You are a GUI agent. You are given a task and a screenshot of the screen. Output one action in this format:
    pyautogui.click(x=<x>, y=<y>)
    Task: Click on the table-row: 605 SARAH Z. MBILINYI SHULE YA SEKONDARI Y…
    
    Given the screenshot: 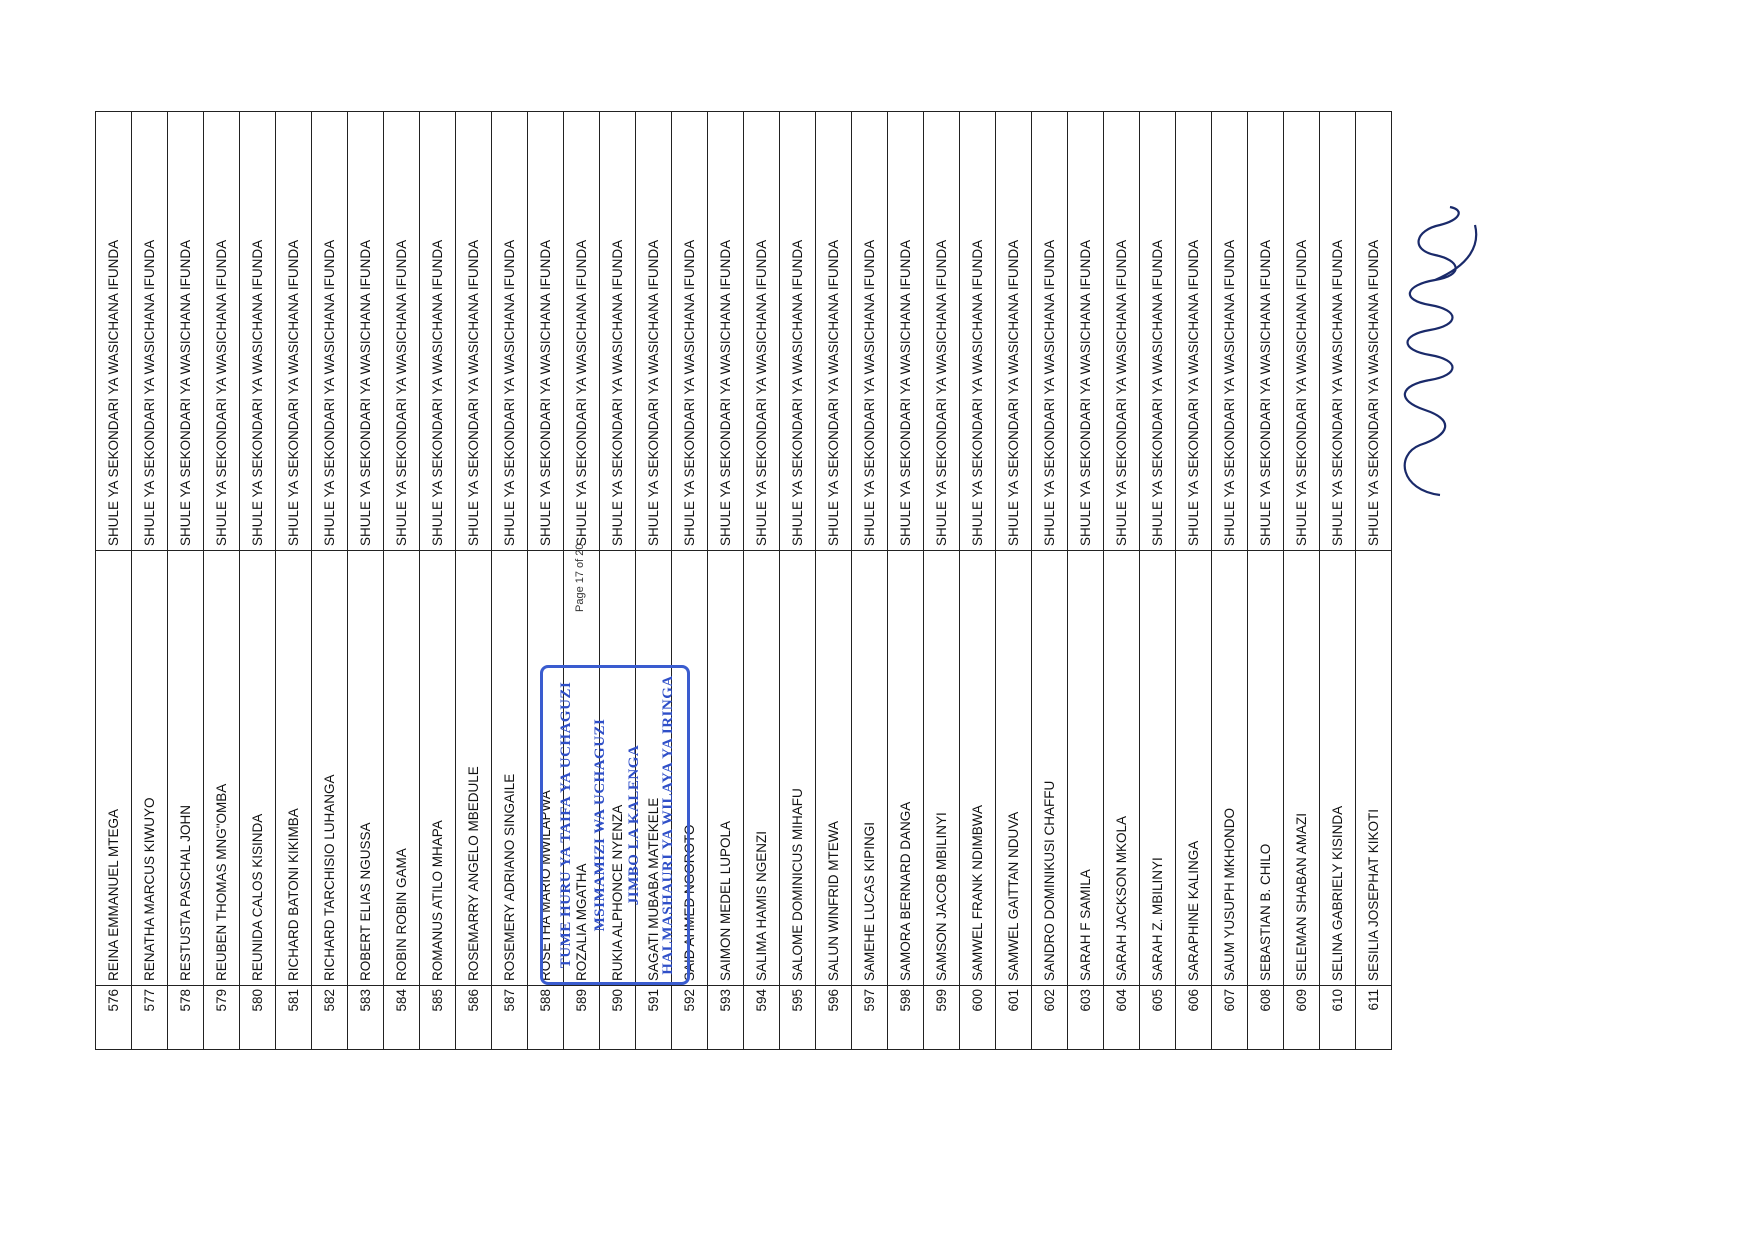 What is the action you would take?
    pyautogui.click(x=1157, y=580)
    